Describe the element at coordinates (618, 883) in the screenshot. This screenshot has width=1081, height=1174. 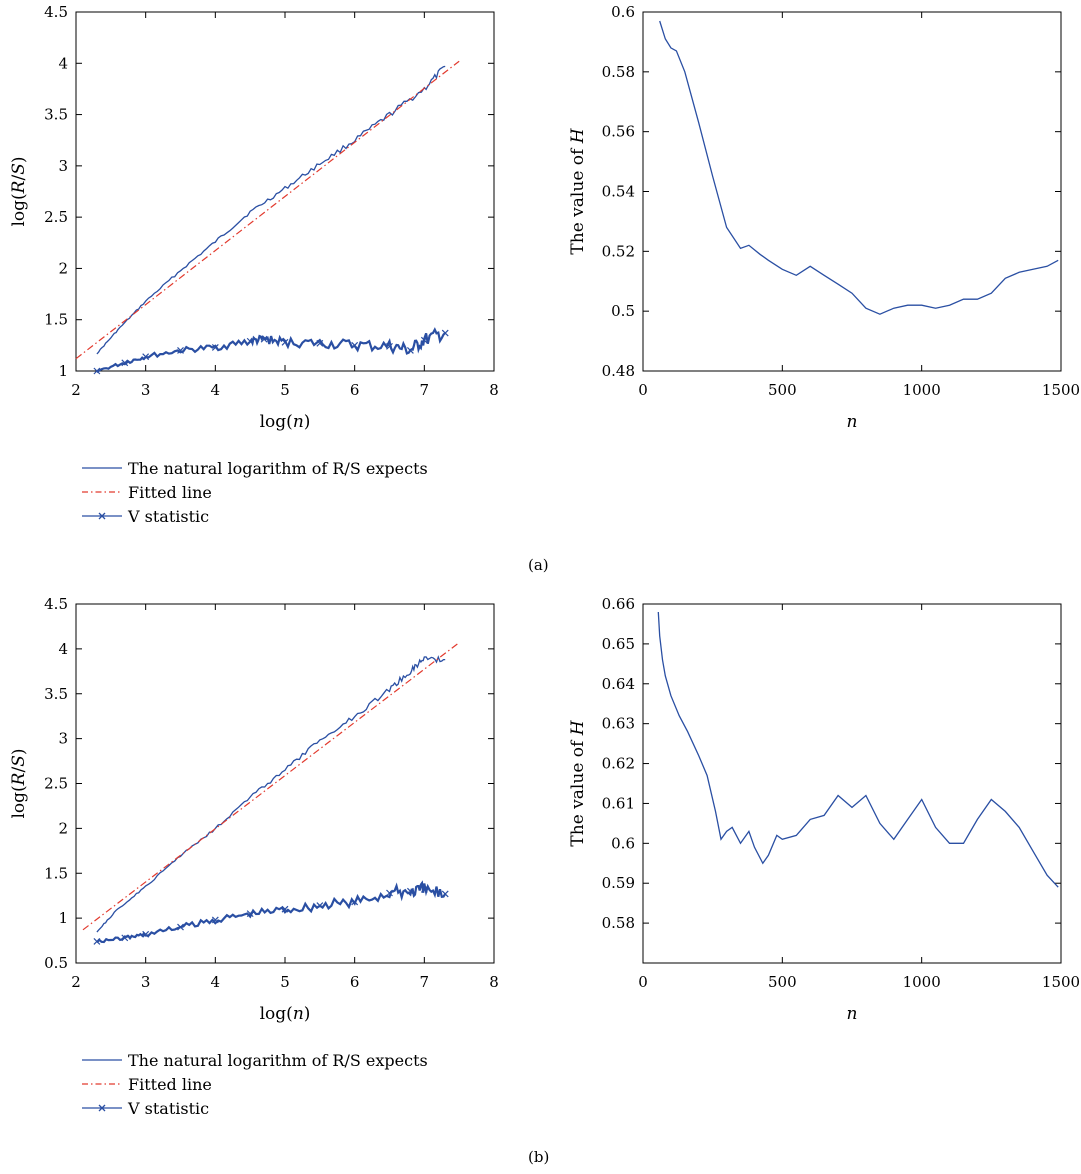
I see `y-tick-label: 0.59` at that location.